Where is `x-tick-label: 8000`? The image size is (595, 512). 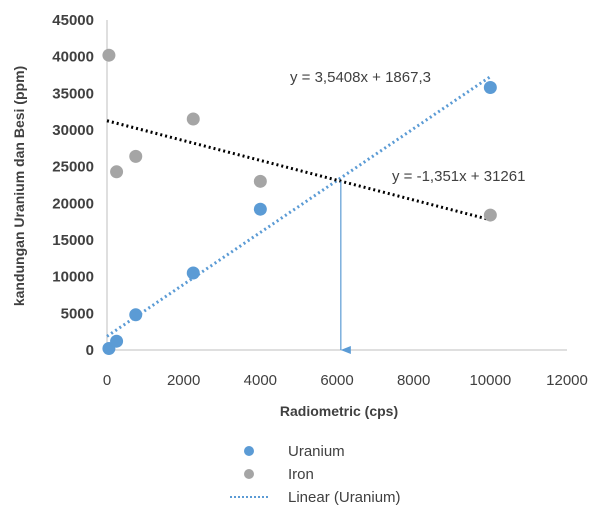
x-tick-label: 8000 is located at coordinates (413, 380).